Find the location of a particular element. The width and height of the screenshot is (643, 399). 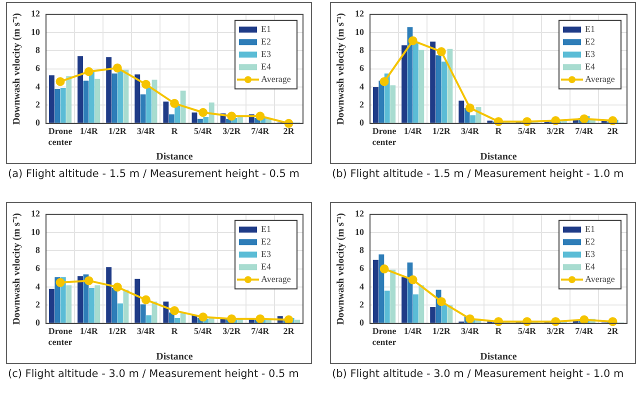

text: (a) Flight altitude - 1.5 m / Measurement height - 0.5 m is located at coordinates (154, 174).